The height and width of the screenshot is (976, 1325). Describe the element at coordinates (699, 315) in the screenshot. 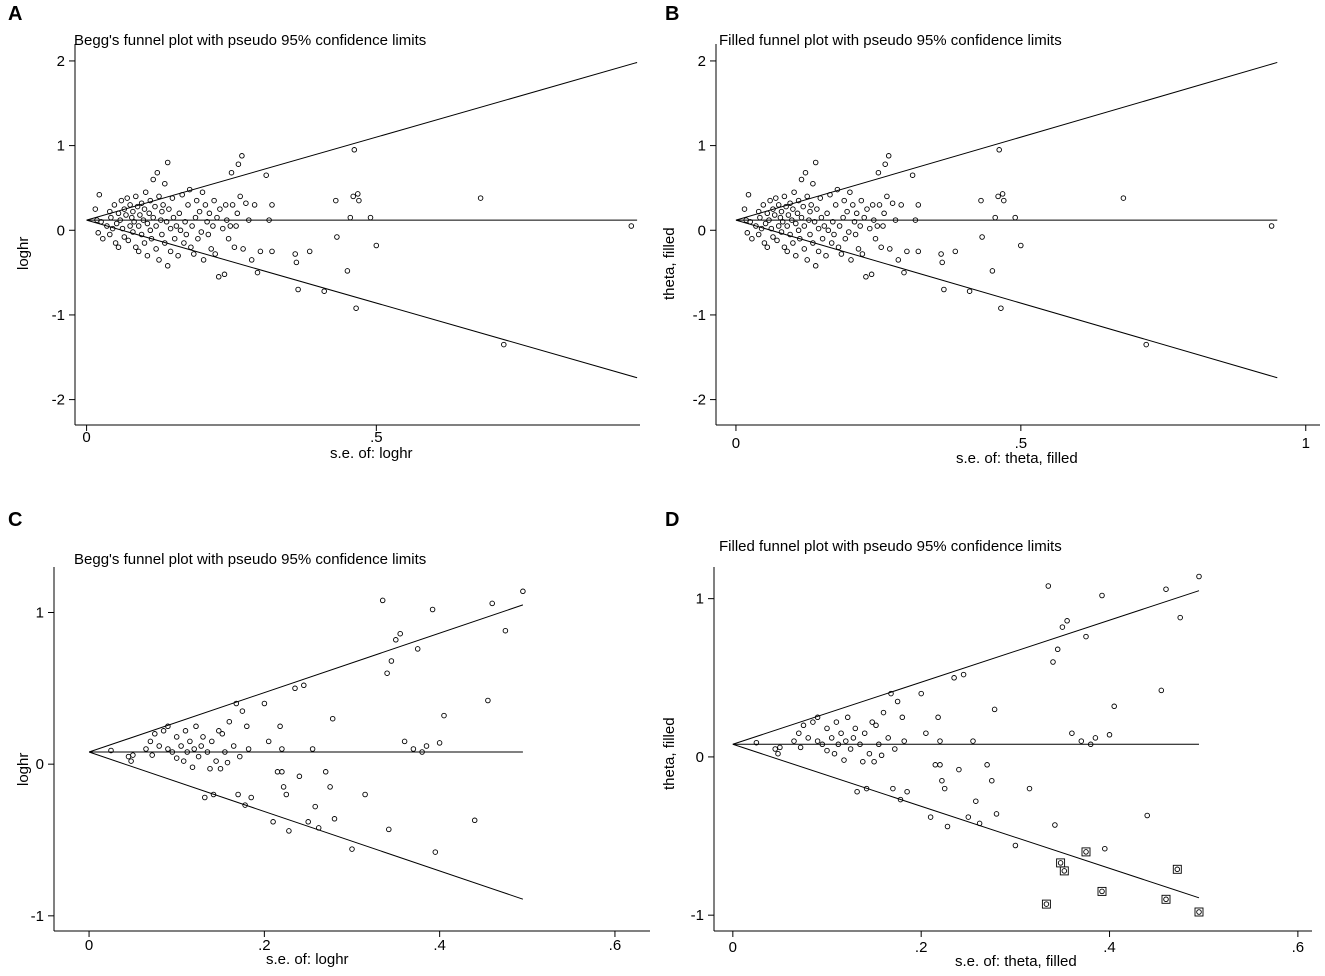

I see `y-tick-label: -1` at that location.